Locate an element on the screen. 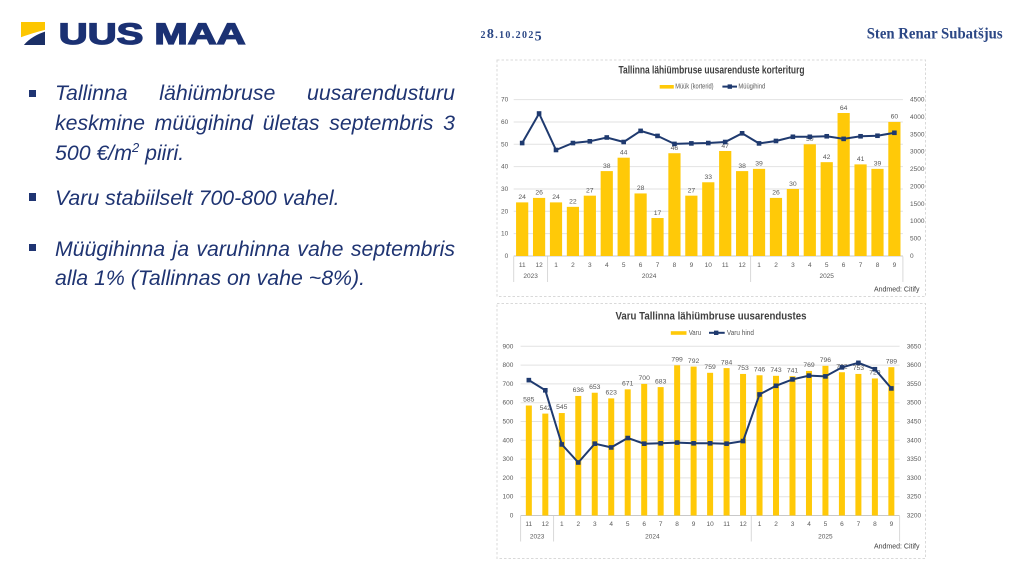  svg-text: 653 is located at coordinates (595, 387).